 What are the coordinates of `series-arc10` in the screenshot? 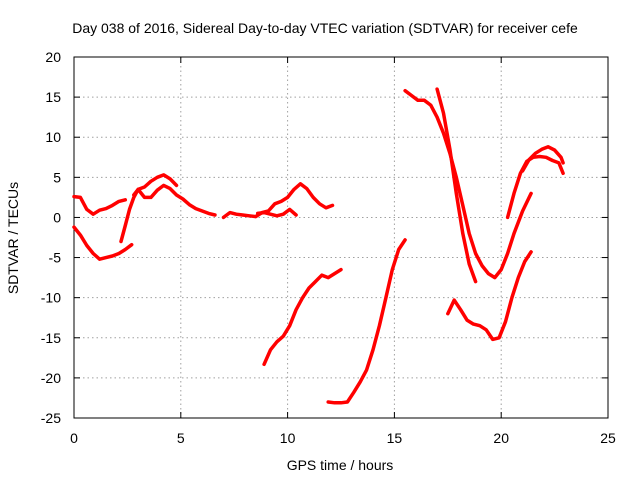 It's located at (456, 185).